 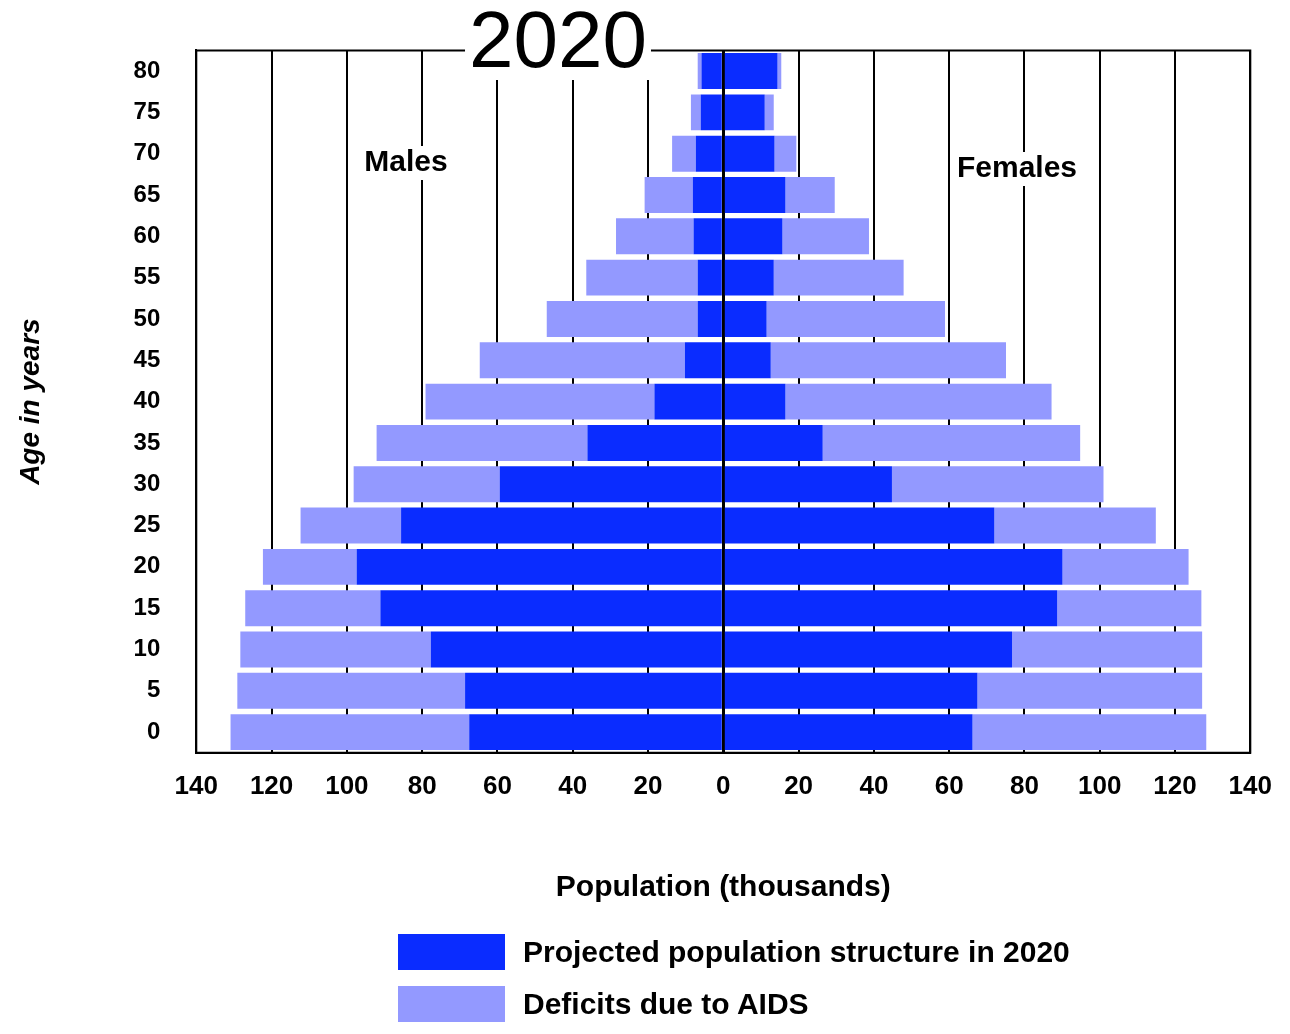 What do you see at coordinates (723, 886) in the screenshot?
I see `x-axis-title: Population (thousands)` at bounding box center [723, 886].